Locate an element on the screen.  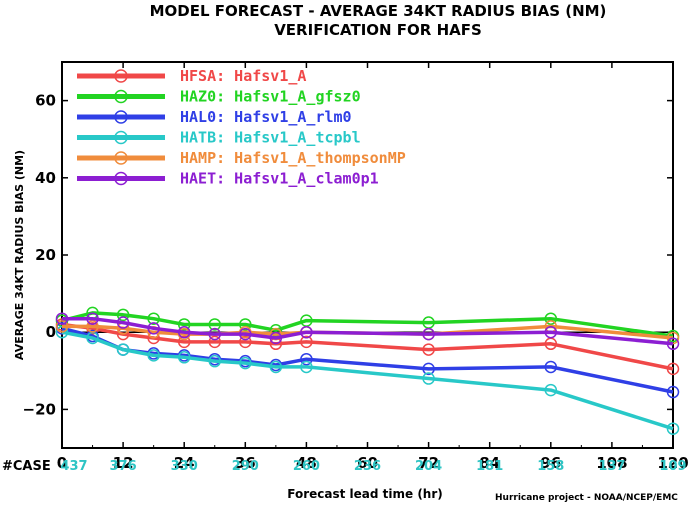
legend-label: HAMP: Hafsv1_A_thompsonMP is located at coordinates (293, 158).